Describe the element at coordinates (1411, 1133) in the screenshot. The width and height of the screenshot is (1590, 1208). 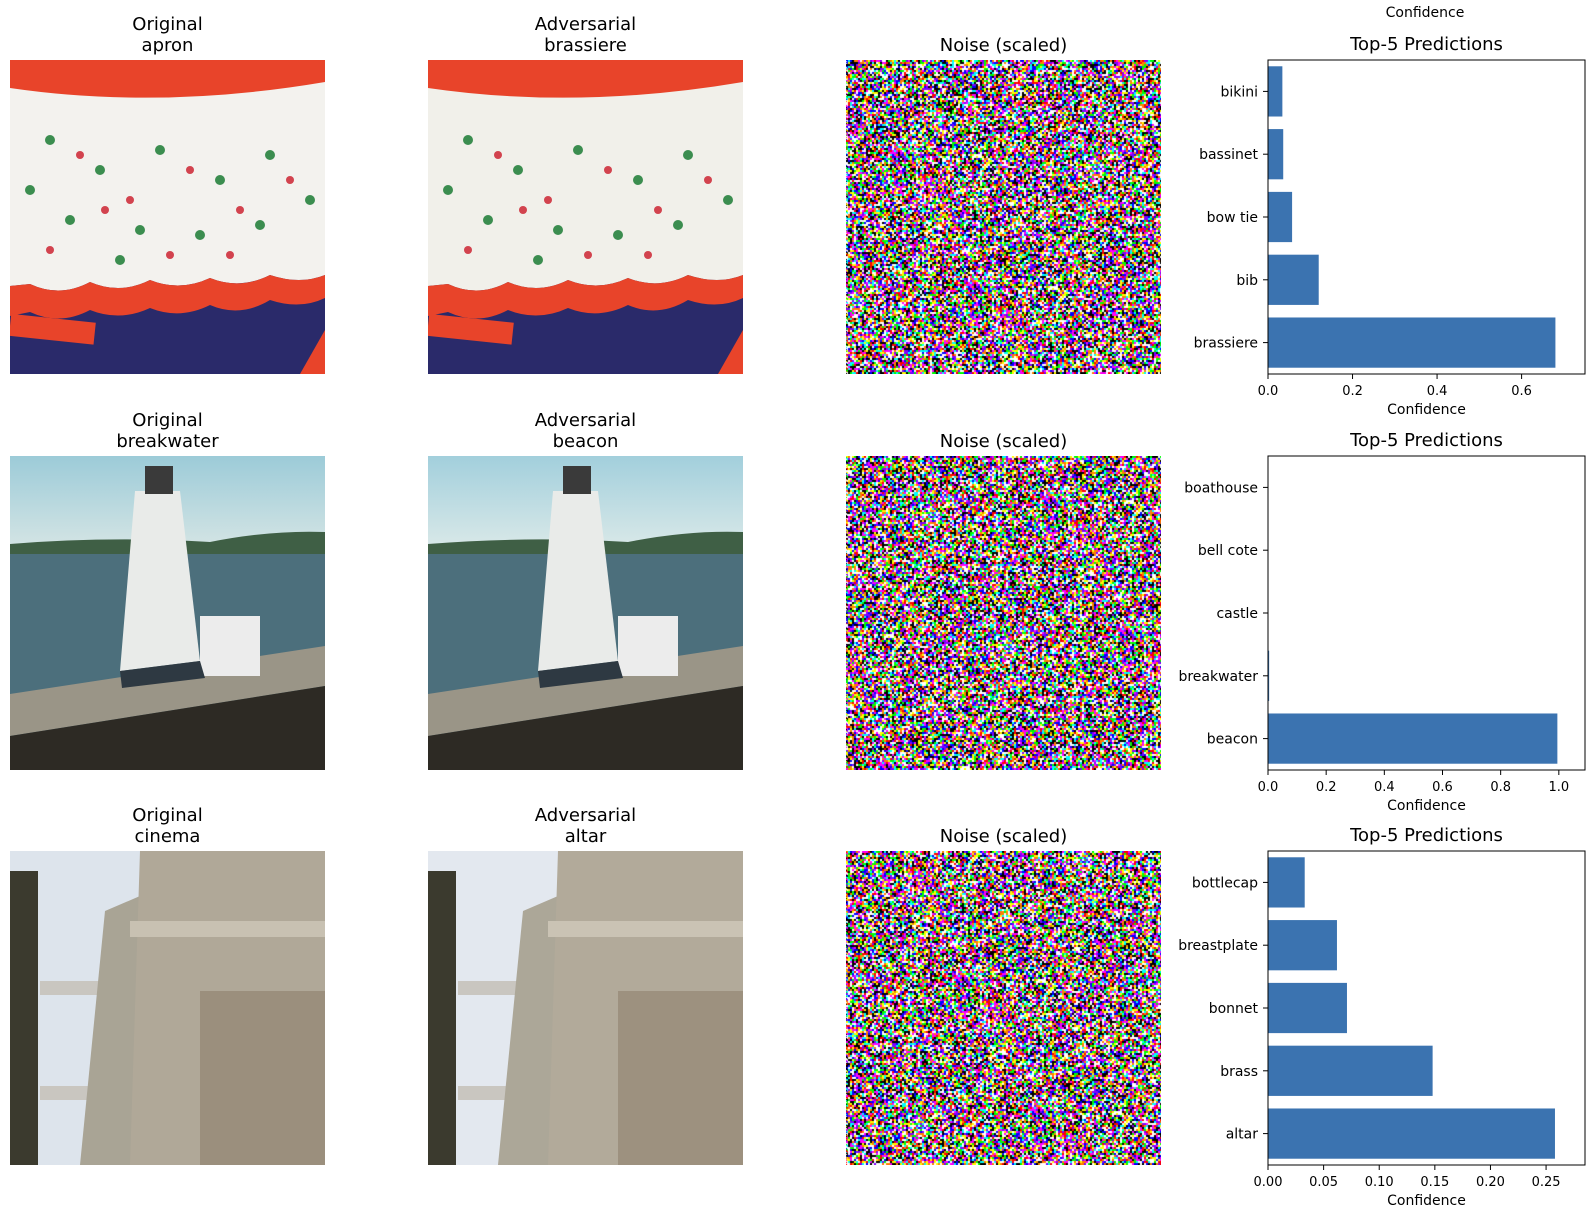
I see `bar-altar` at that location.